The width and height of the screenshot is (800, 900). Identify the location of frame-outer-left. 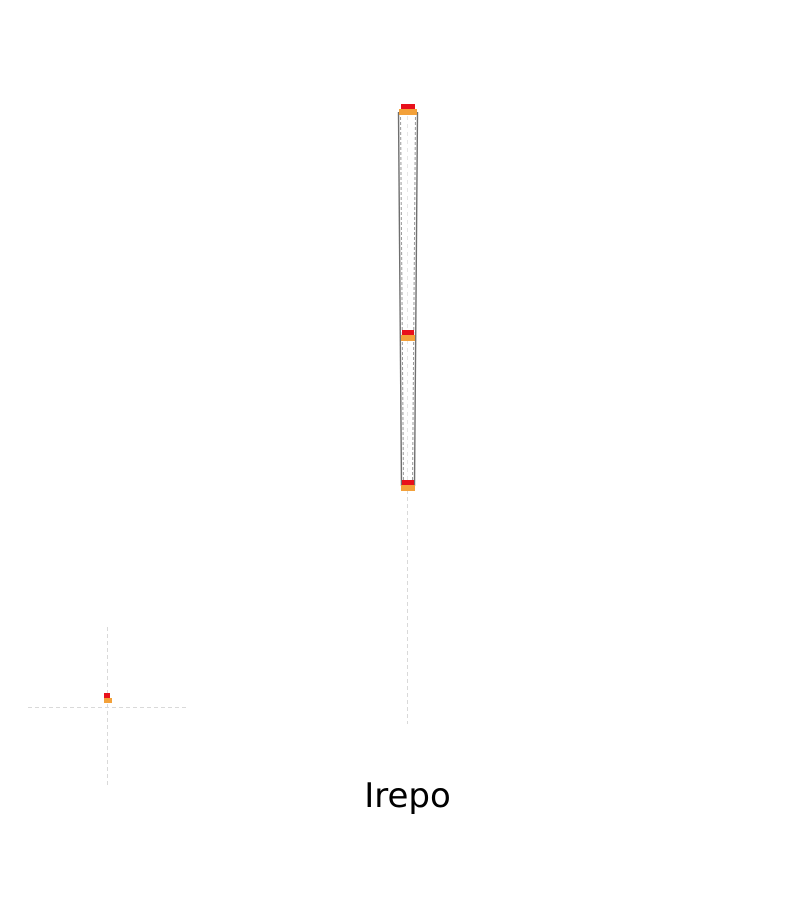
(400, 299).